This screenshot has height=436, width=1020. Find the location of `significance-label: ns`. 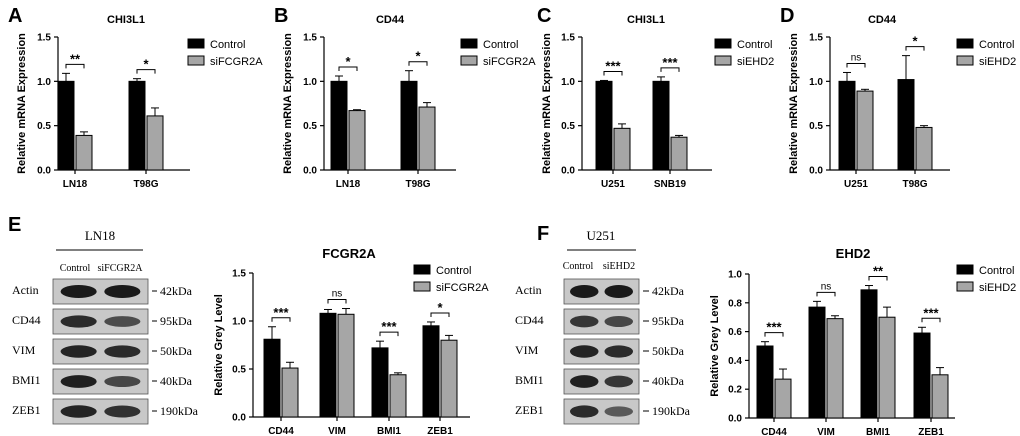

significance-label: ns is located at coordinates (337, 294).